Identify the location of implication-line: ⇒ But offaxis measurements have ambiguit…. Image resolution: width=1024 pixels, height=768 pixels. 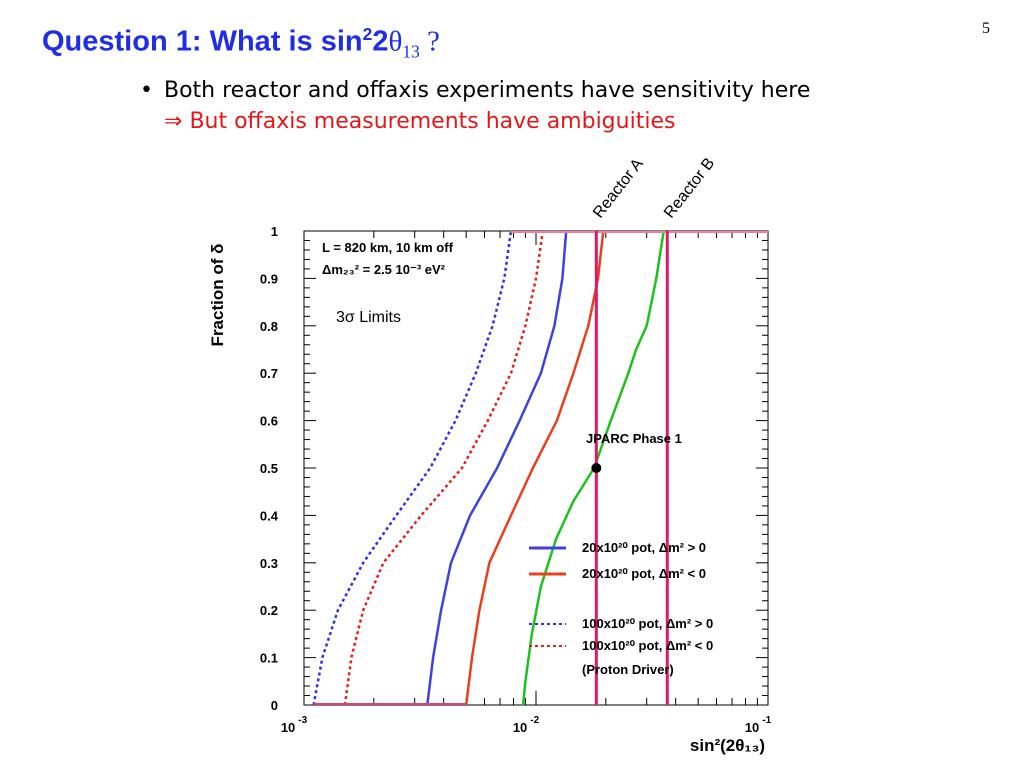
(419, 121).